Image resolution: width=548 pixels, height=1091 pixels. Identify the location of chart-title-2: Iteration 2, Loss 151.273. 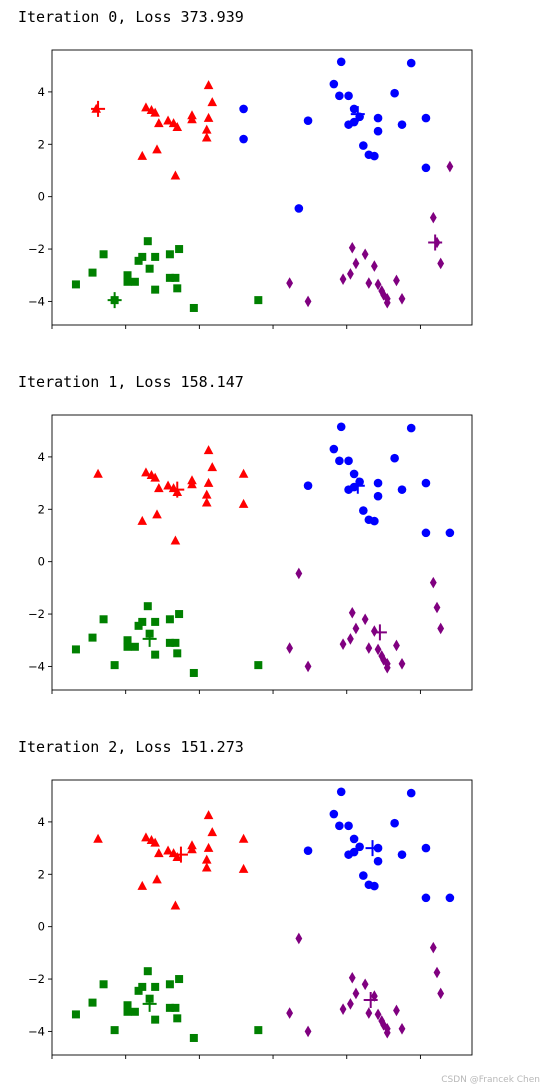
(131, 747).